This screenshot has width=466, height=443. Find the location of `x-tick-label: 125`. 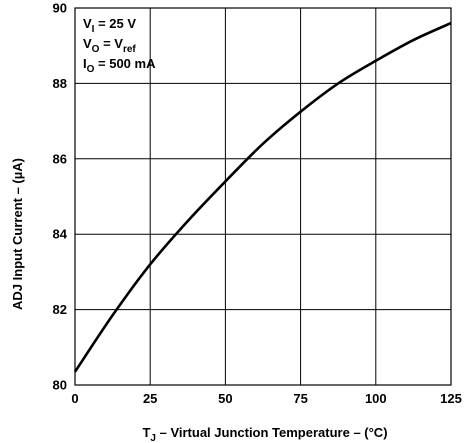

x-tick-label: 125 is located at coordinates (451, 398).